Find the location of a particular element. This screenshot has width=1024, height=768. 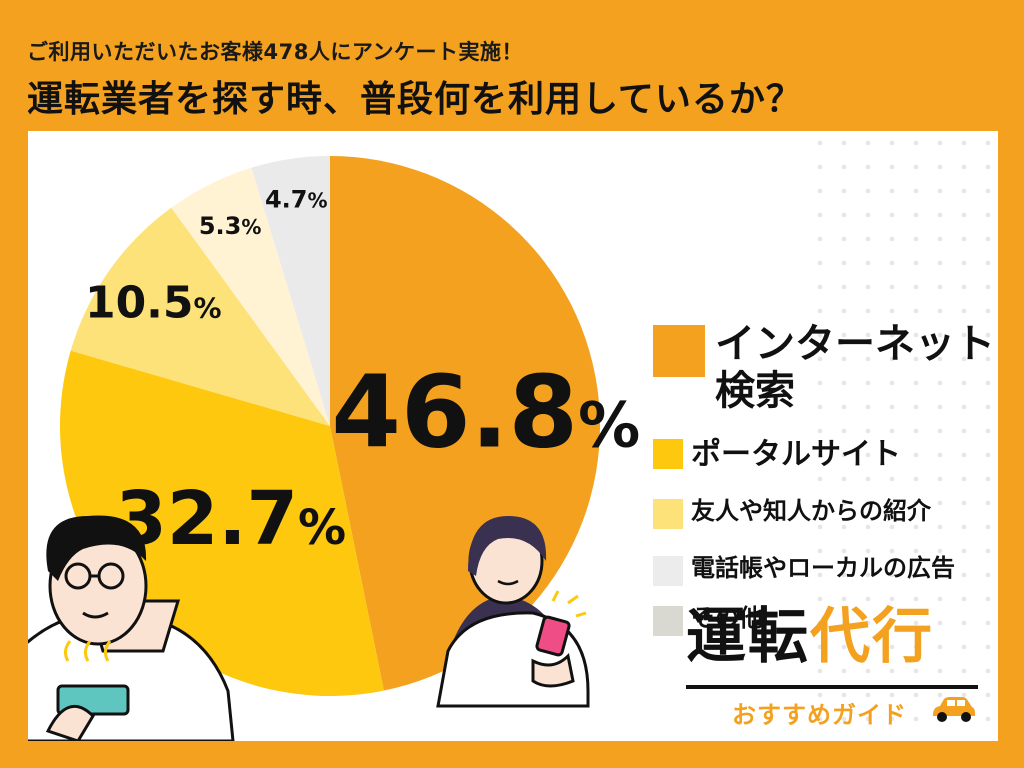

legend-item: 電話帳やローカルの広告 is located at coordinates (804, 570).